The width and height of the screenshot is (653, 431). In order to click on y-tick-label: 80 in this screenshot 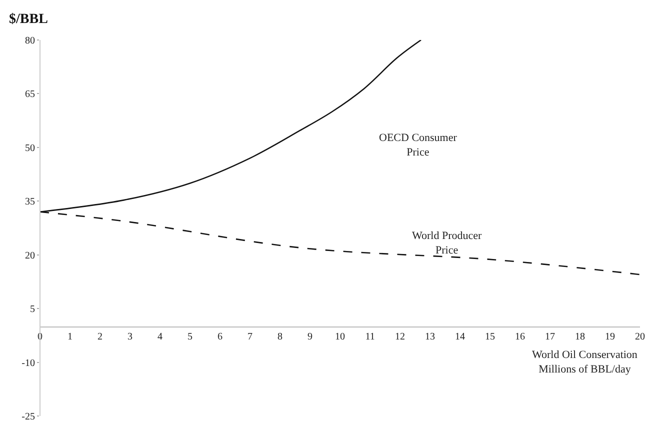, I will do `click(30, 41)`.